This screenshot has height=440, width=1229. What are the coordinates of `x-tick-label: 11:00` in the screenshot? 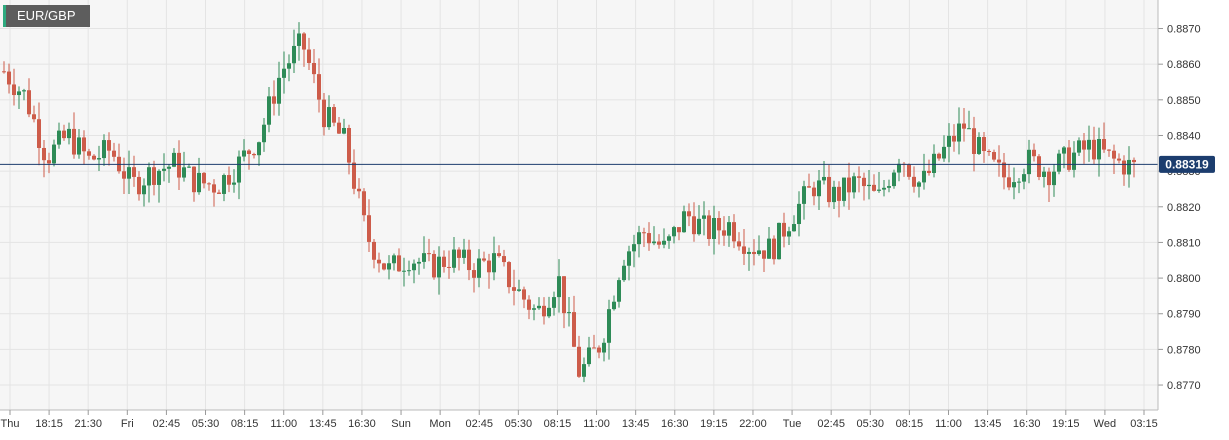 It's located at (283, 424).